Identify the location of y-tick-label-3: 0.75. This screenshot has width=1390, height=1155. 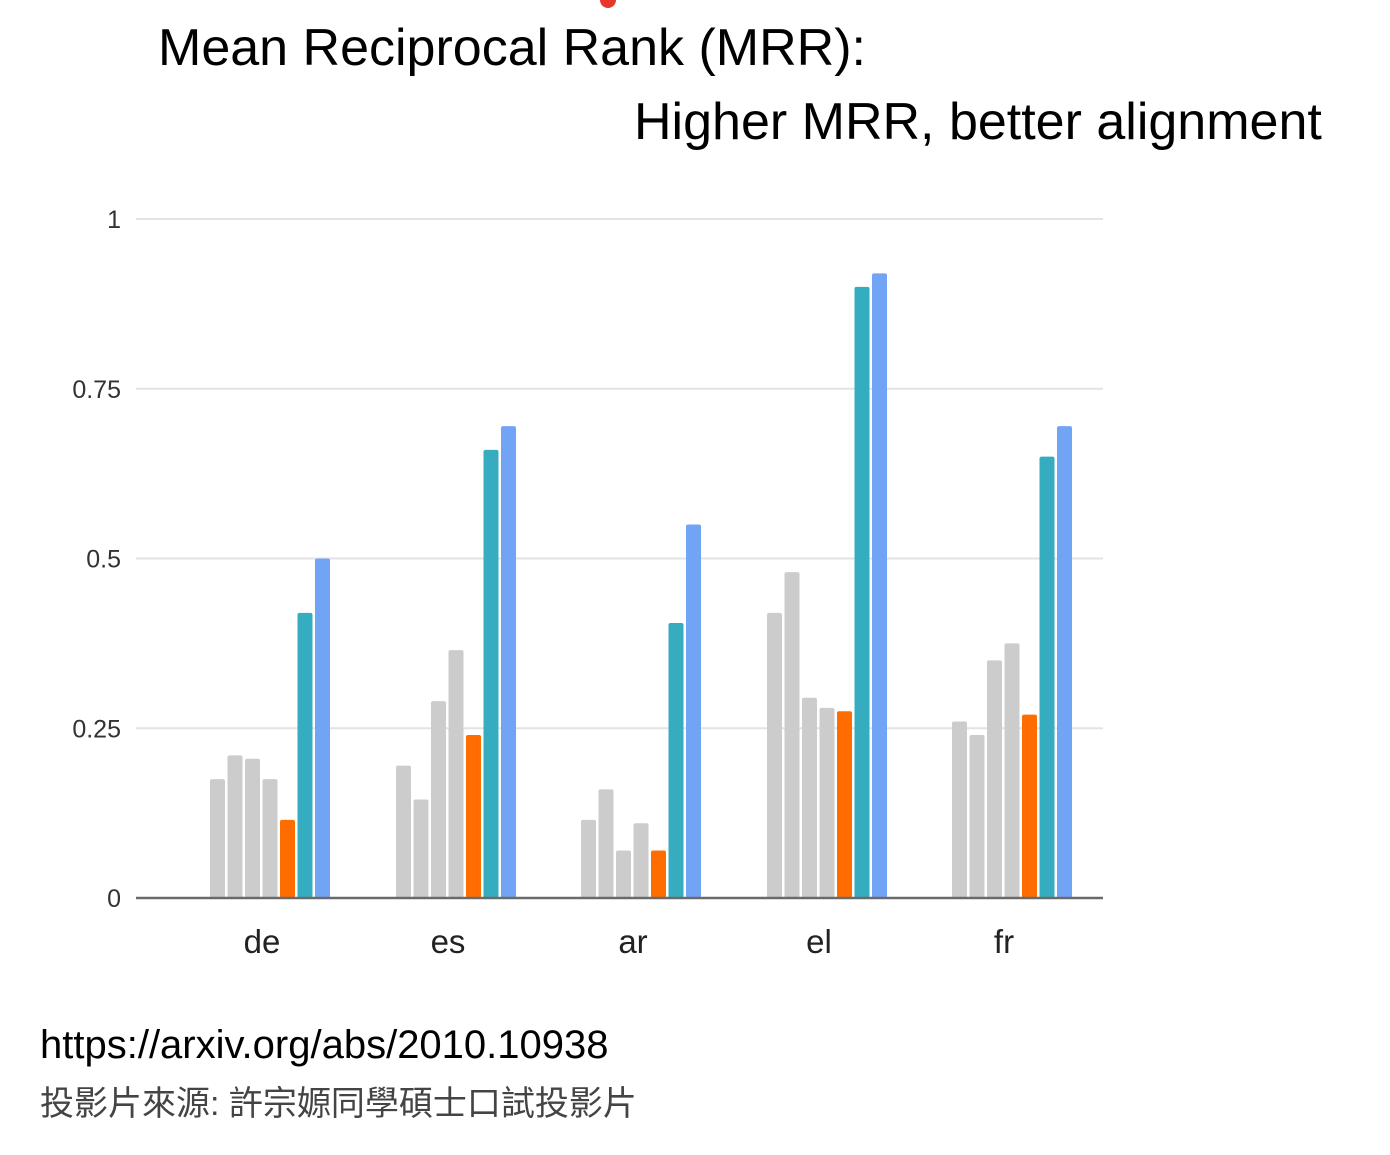
(96, 390).